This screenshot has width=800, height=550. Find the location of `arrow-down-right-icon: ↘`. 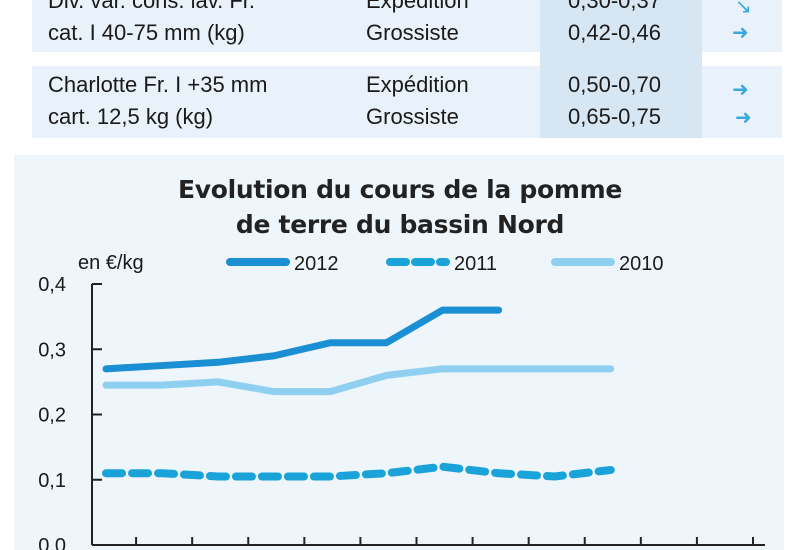

arrow-down-right-icon: ↘ is located at coordinates (743, 9).